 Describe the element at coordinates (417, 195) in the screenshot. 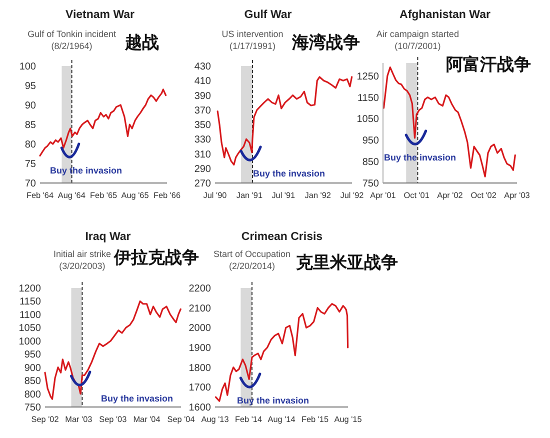

I see `x-tick-label: Oct '01` at that location.